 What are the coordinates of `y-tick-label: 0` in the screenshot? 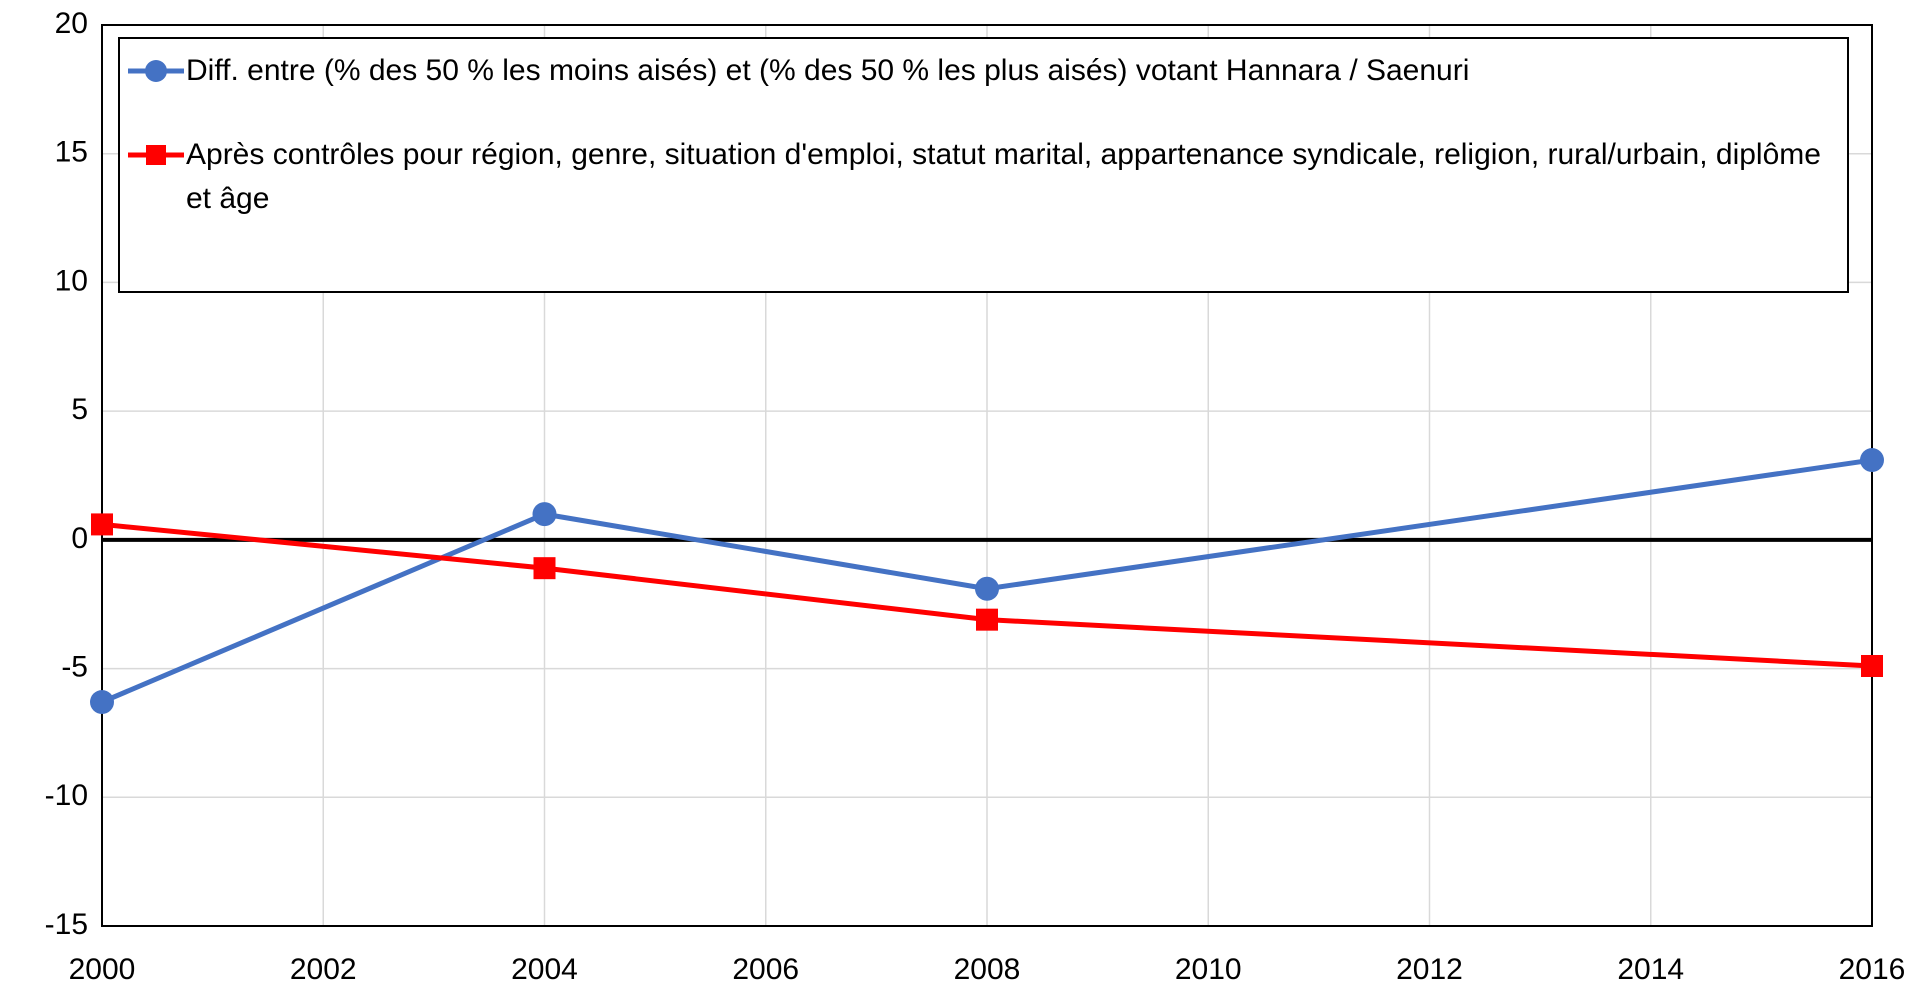 It's located at (79, 538).